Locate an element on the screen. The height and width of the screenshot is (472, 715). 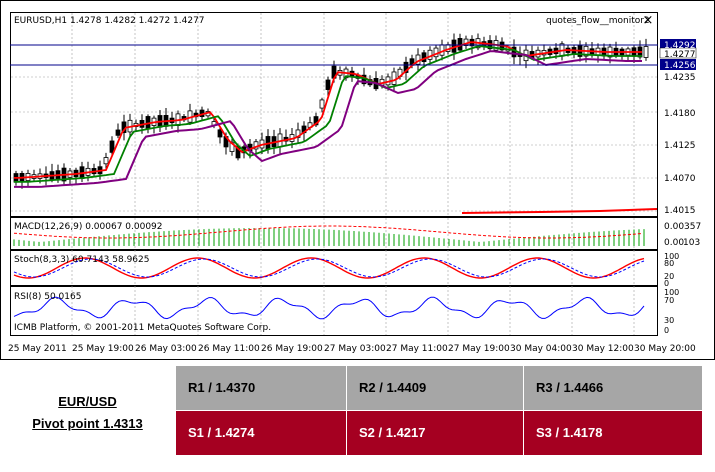
indicator-name: quotes_flow__monitor2 is located at coordinates (598, 21).